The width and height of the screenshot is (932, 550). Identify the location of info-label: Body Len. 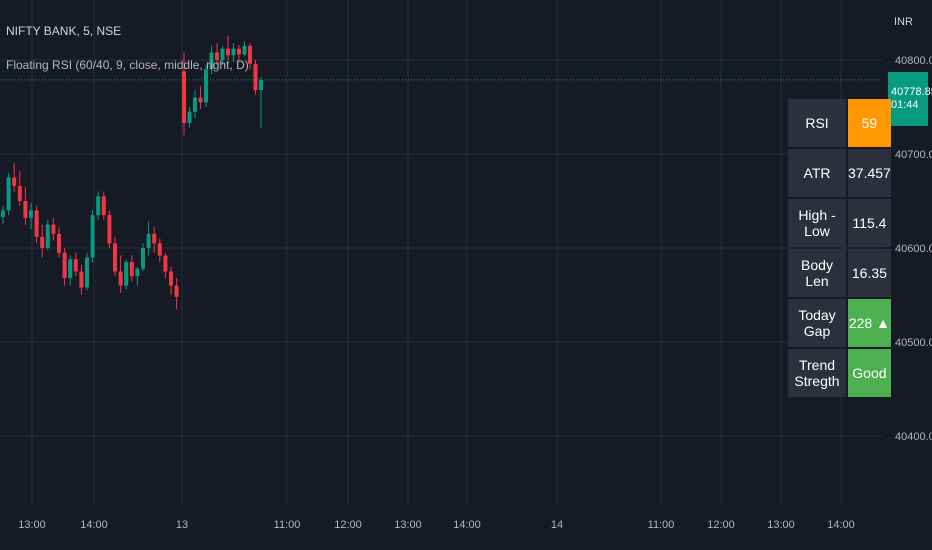
(817, 273).